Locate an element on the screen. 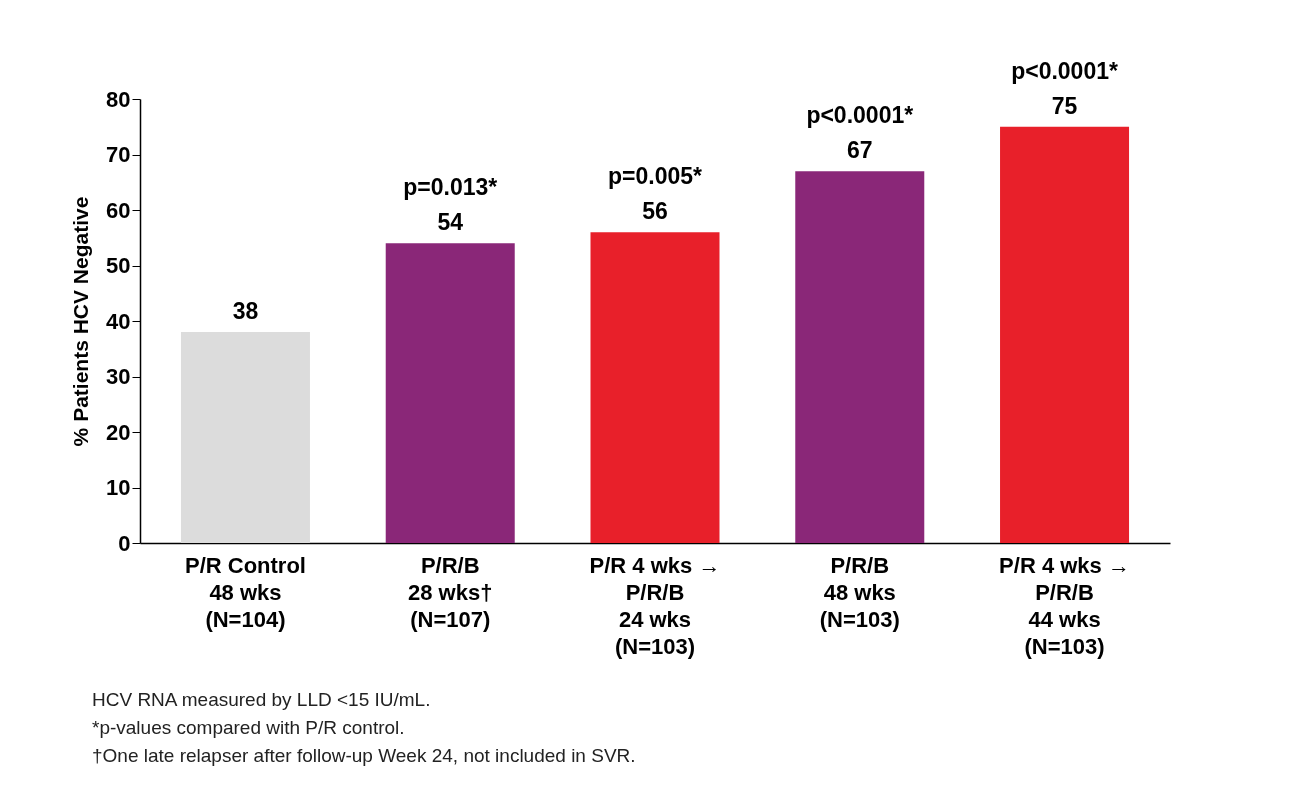  y-tick-label: 40 is located at coordinates (118, 321).